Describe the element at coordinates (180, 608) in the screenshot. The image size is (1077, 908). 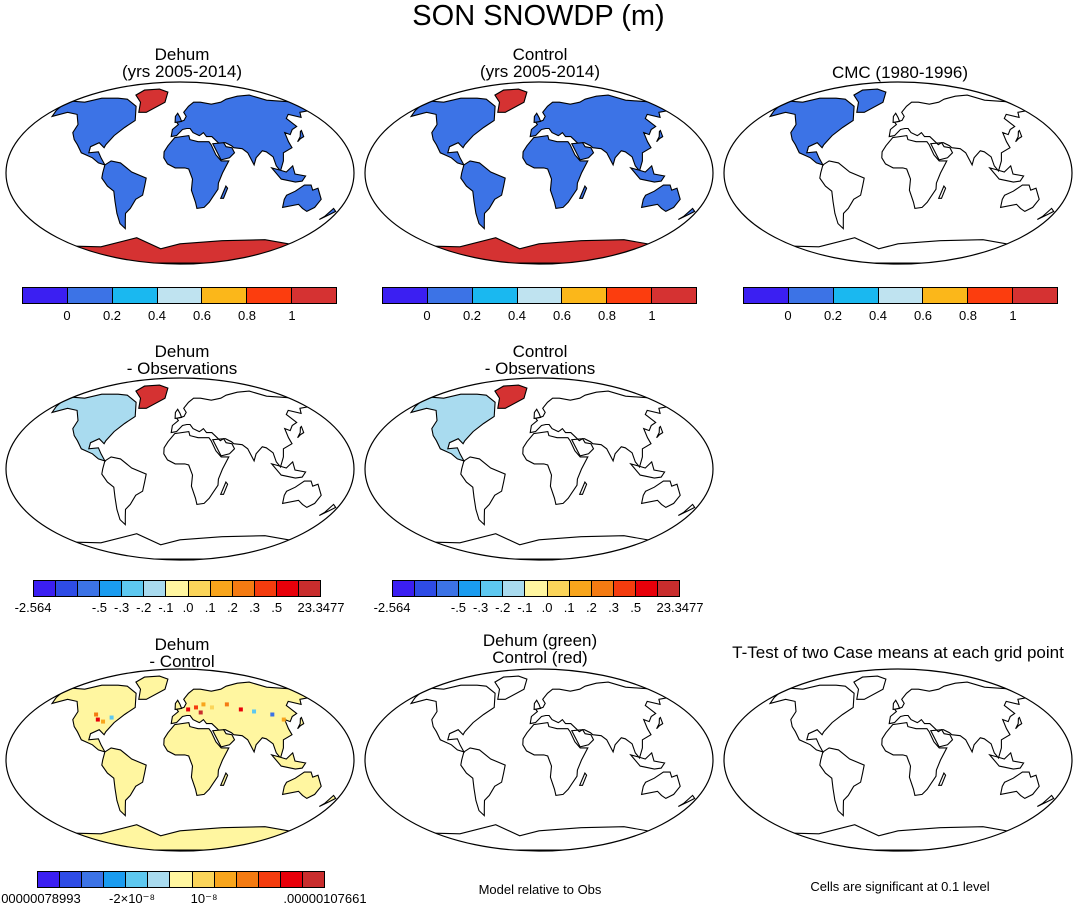
I see `colorbar-labels-dehum-obs: -2.564 -.5 -.3 -.2 -.1 .0 .1 .2 .3 .5 23.3477` at that location.